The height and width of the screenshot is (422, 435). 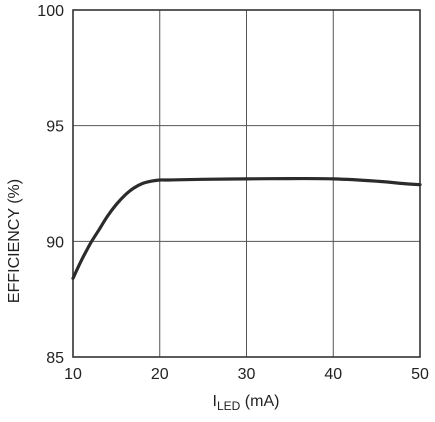 What do you see at coordinates (215, 401) in the screenshot?
I see `x-axis-label-main: I` at bounding box center [215, 401].